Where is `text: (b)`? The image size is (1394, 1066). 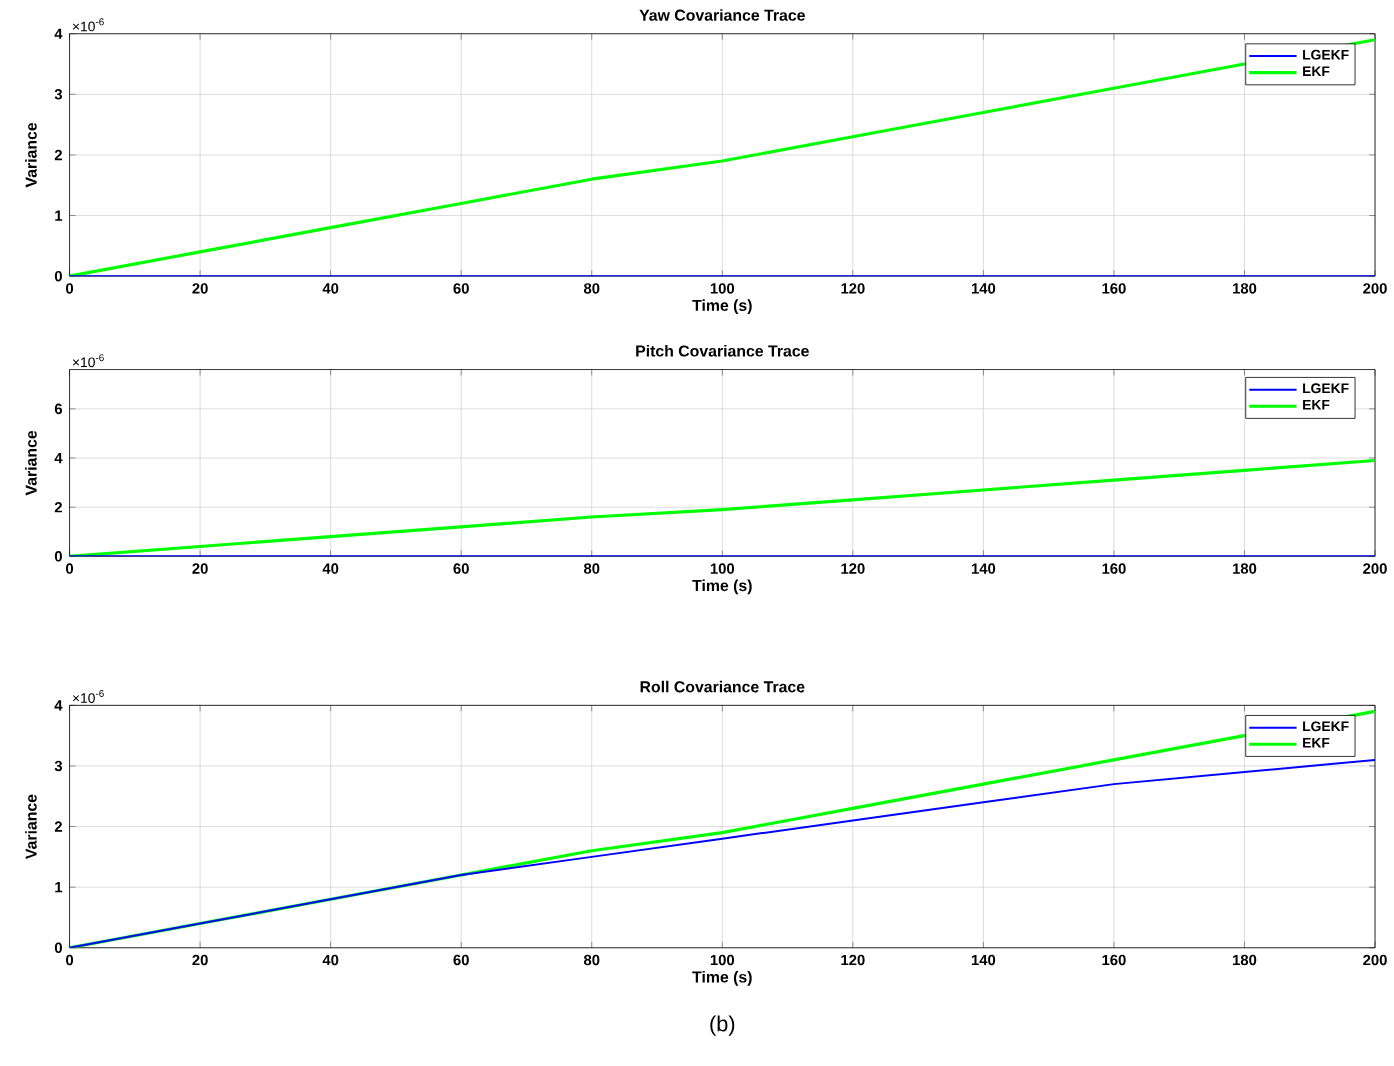 text: (b) is located at coordinates (722, 1026).